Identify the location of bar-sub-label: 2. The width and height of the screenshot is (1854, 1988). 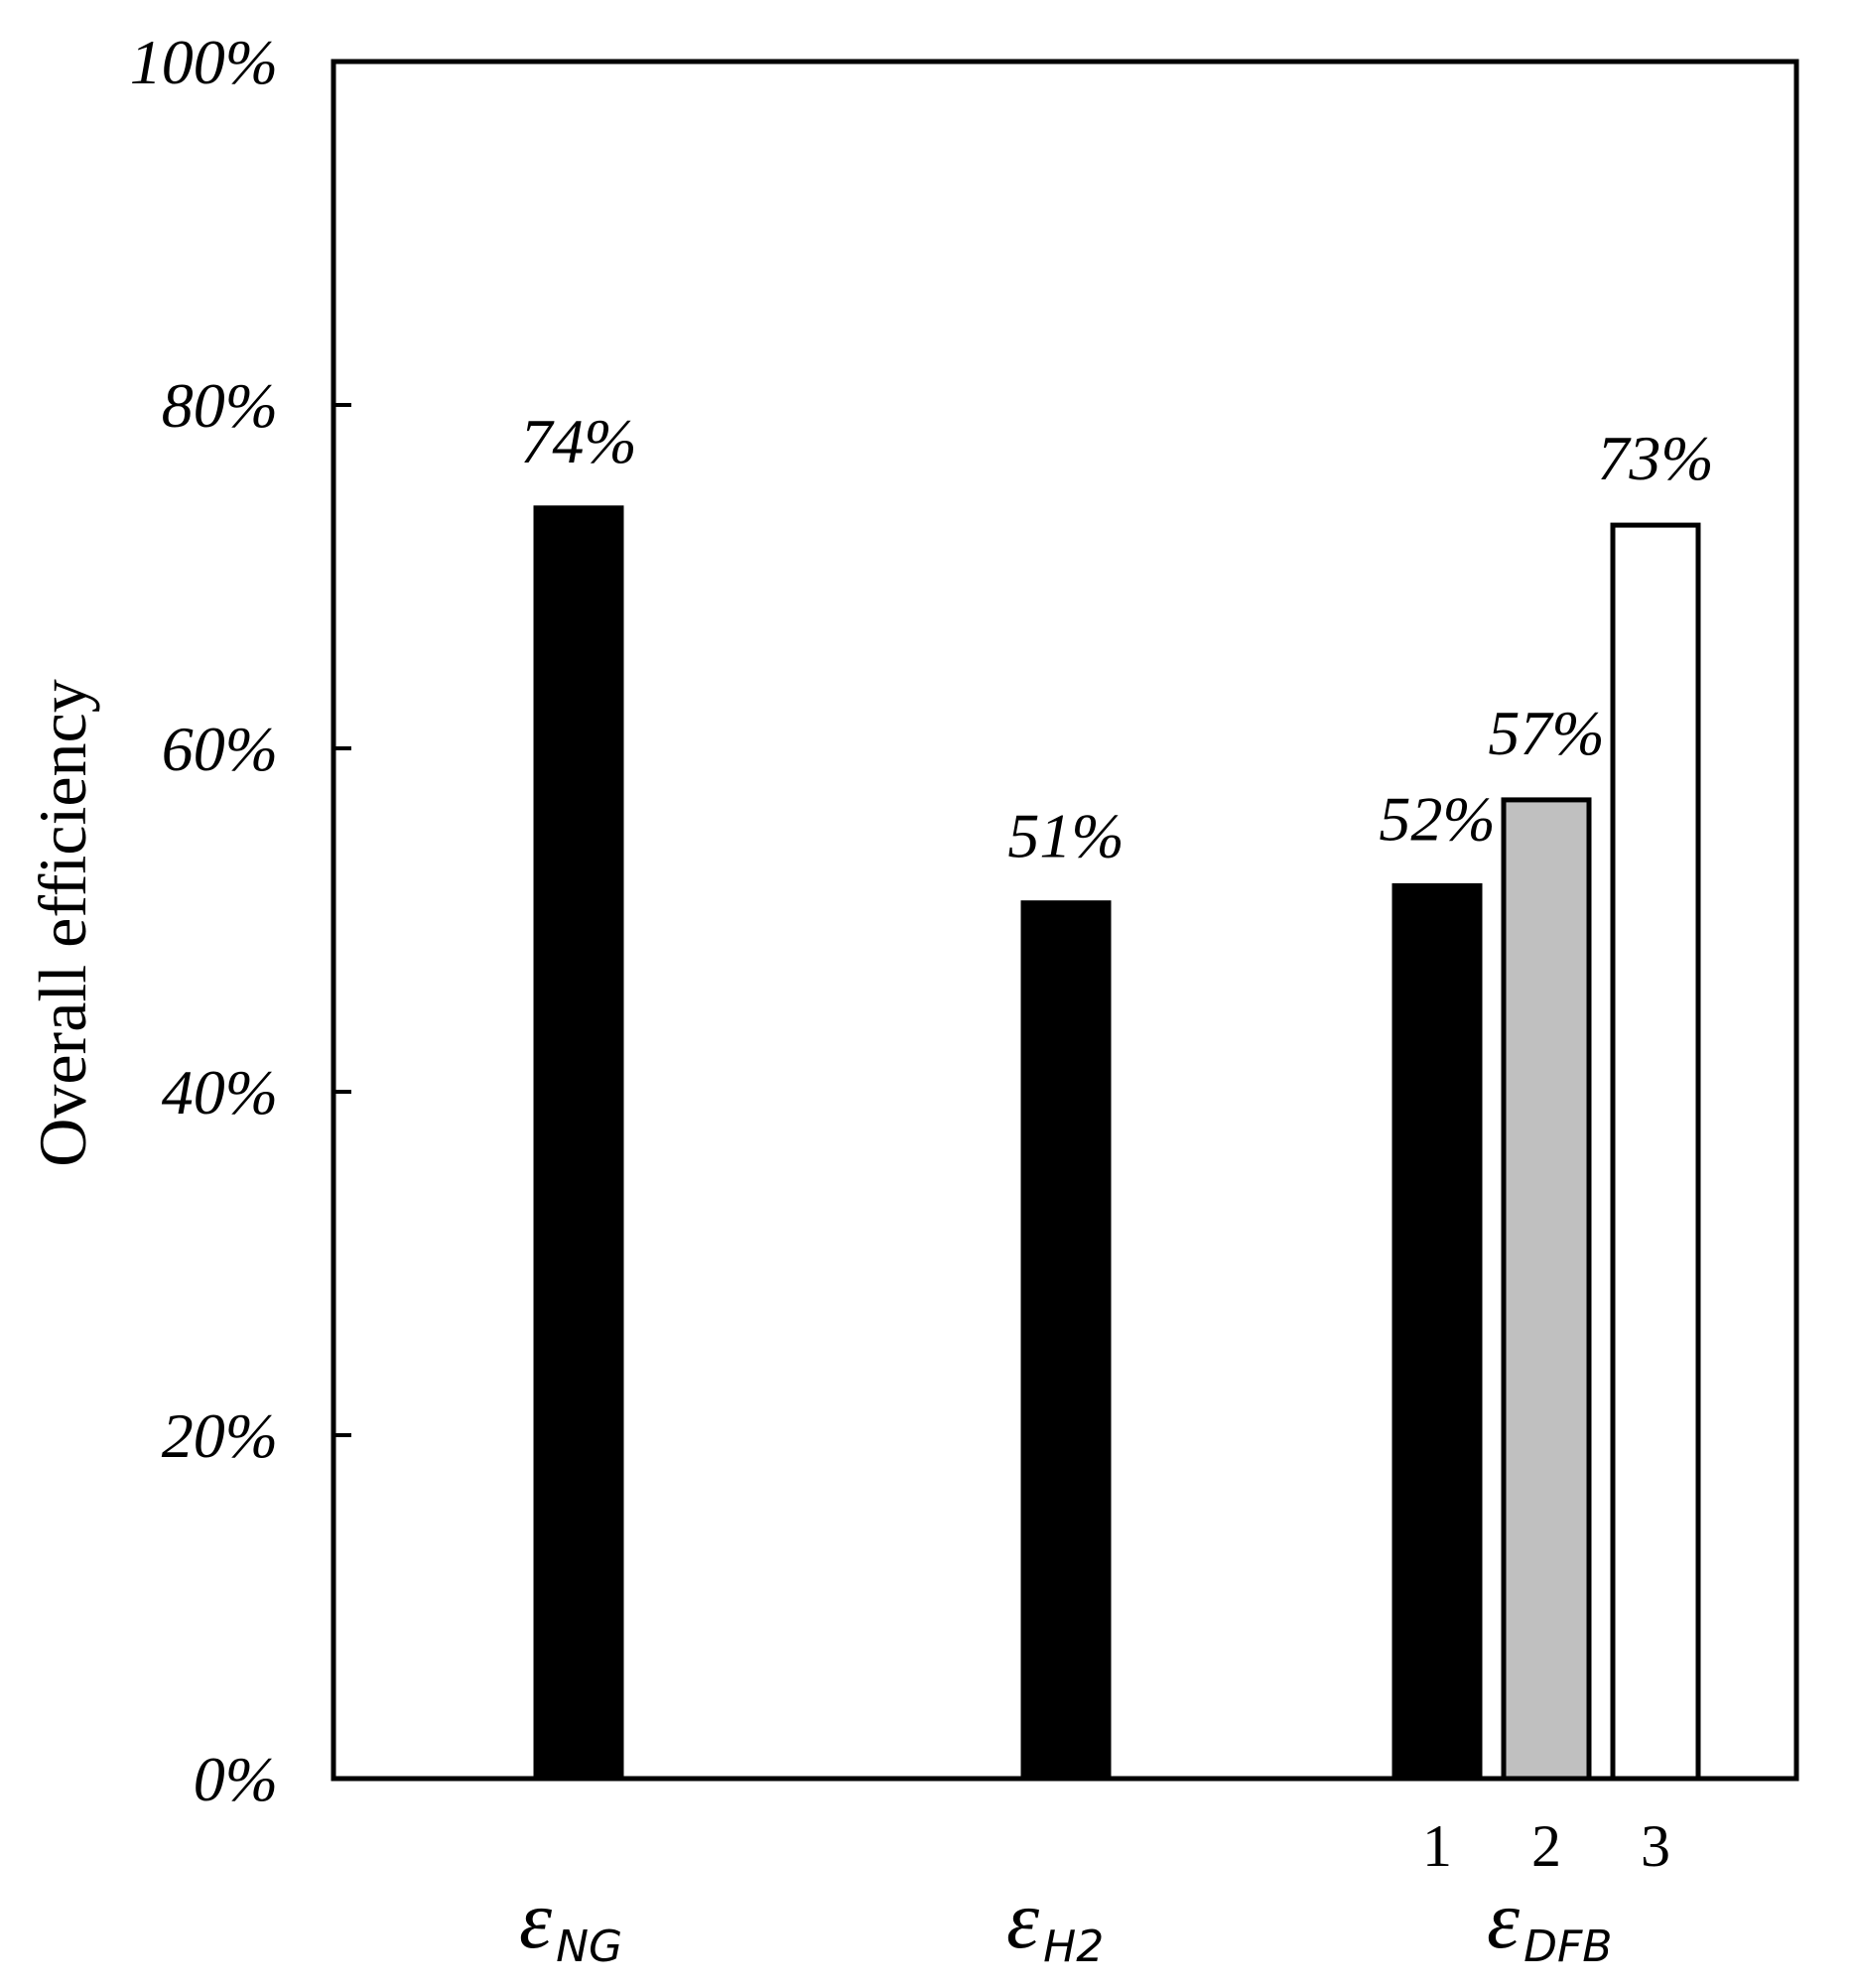
(1546, 1846).